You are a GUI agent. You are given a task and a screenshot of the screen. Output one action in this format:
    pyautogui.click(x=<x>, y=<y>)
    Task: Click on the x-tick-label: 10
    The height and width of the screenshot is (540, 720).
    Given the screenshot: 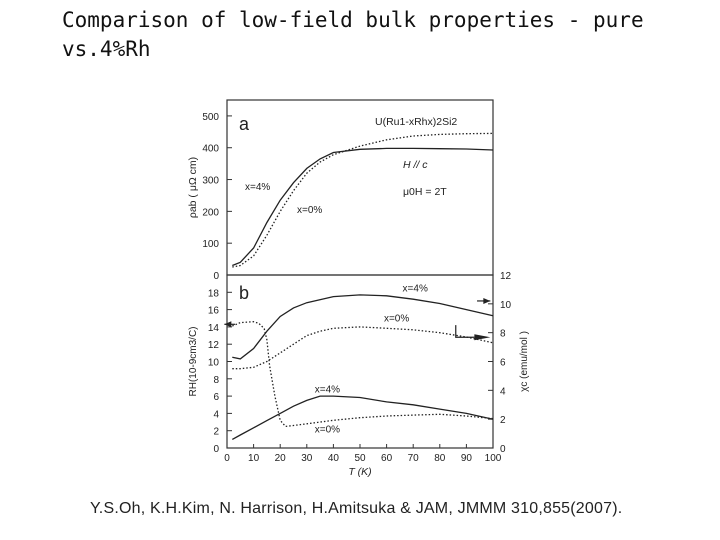 What is the action you would take?
    pyautogui.click(x=254, y=458)
    